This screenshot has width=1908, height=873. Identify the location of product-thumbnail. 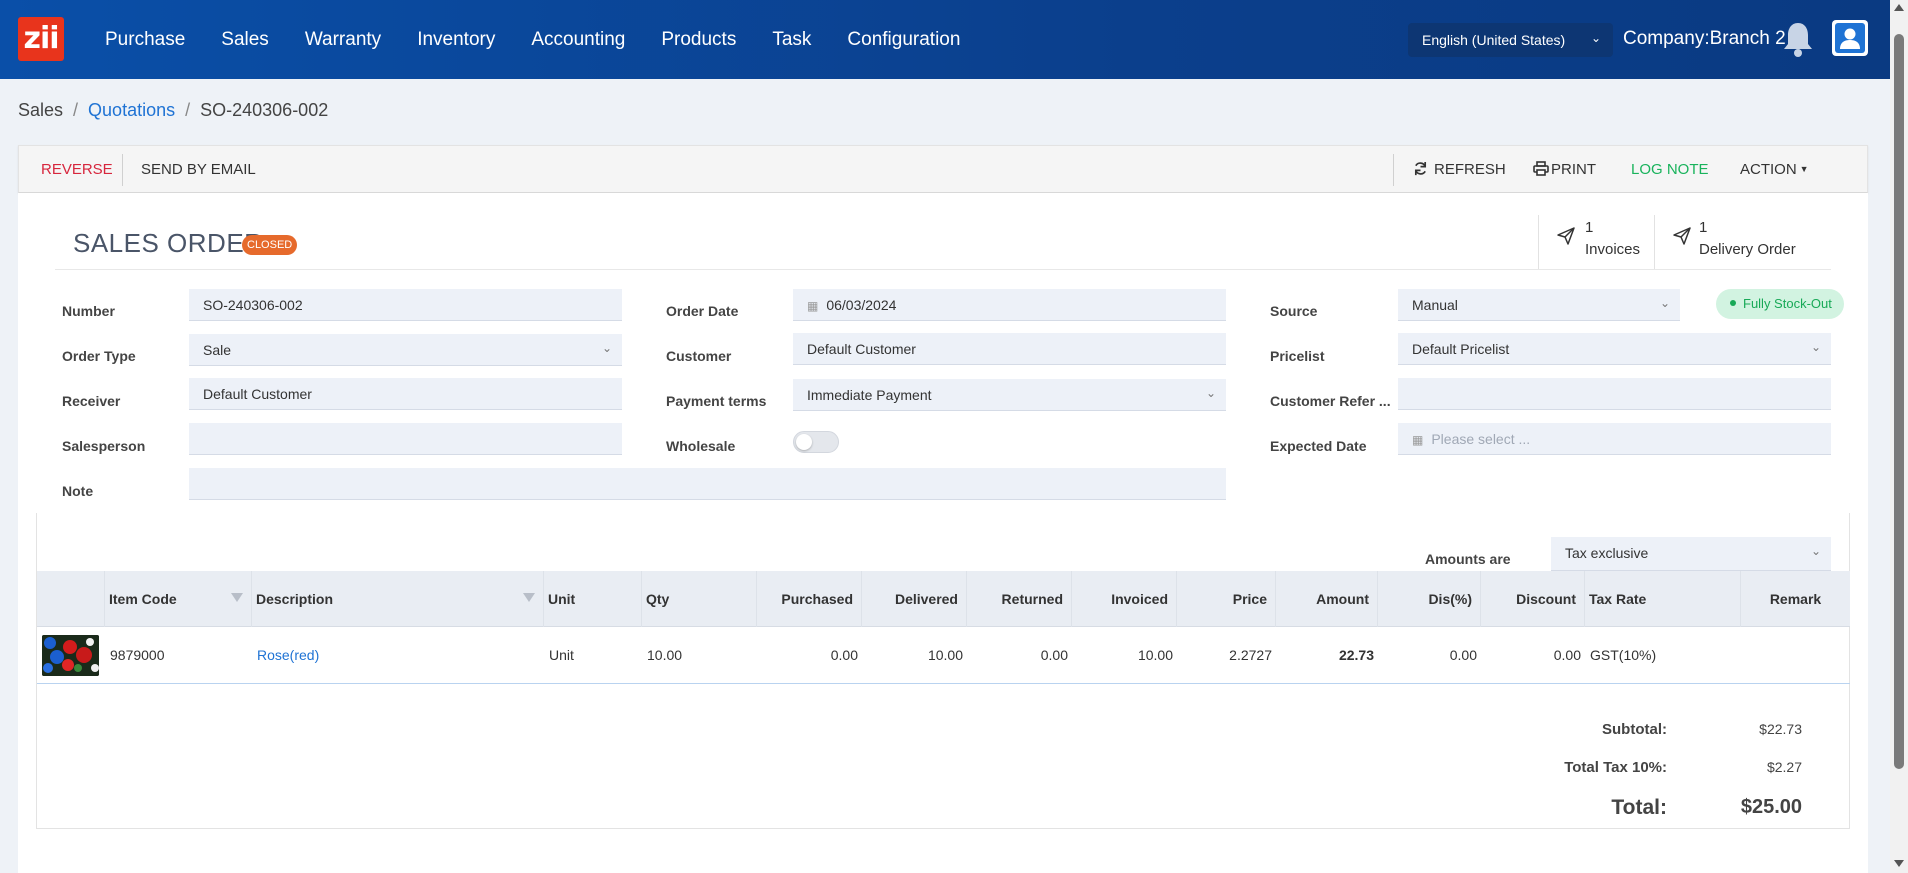
(70, 655).